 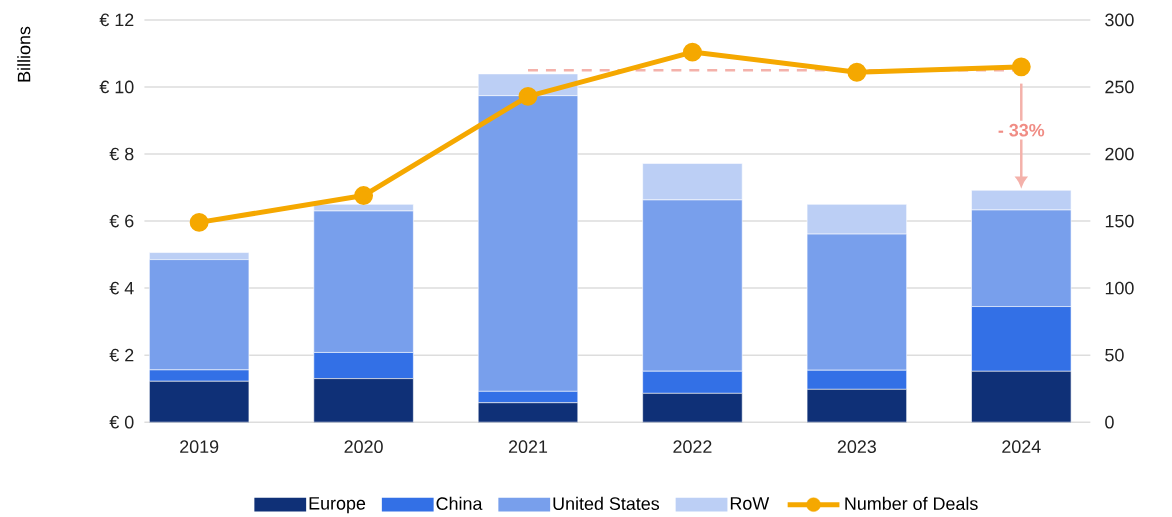 What do you see at coordinates (1114, 355) in the screenshot?
I see `y2-tick-label: 50` at bounding box center [1114, 355].